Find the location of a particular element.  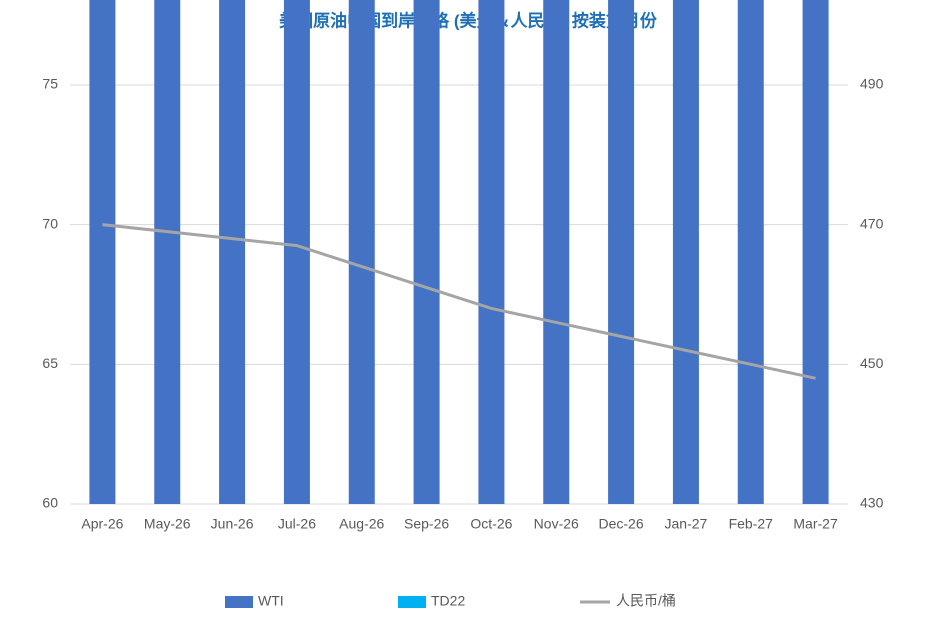

x-tick-label: Oct-26 is located at coordinates (491, 524).